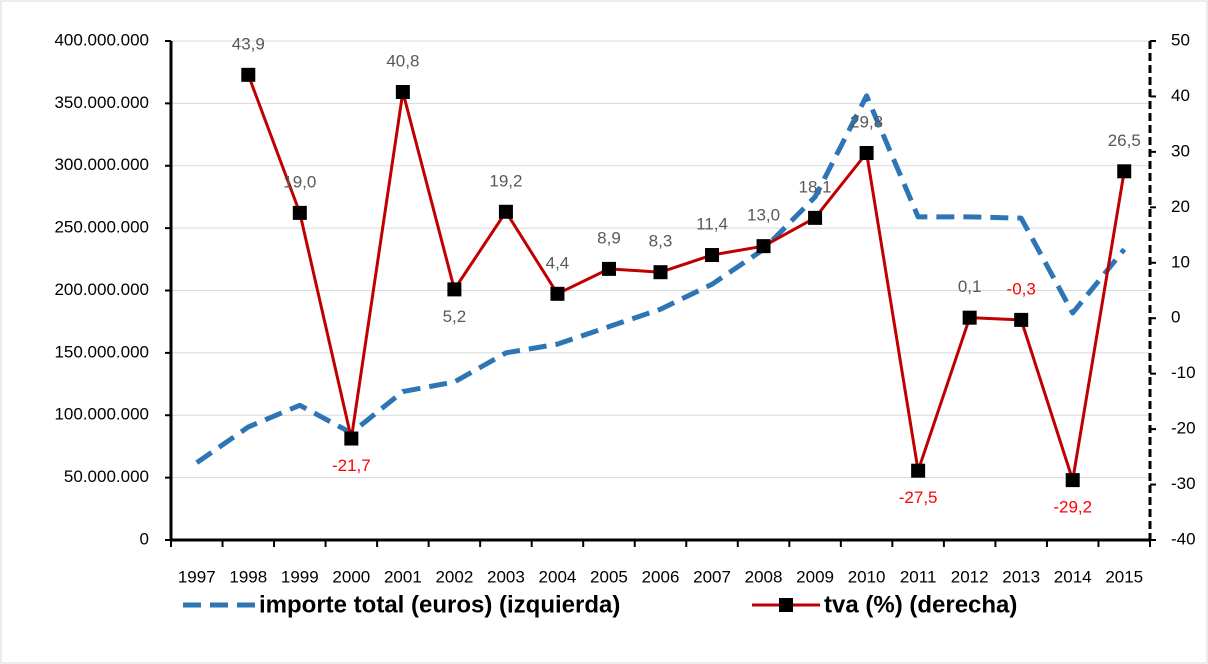 The height and width of the screenshot is (664, 1208). Describe the element at coordinates (918, 497) in the screenshot. I see `value-label: -27,5` at that location.